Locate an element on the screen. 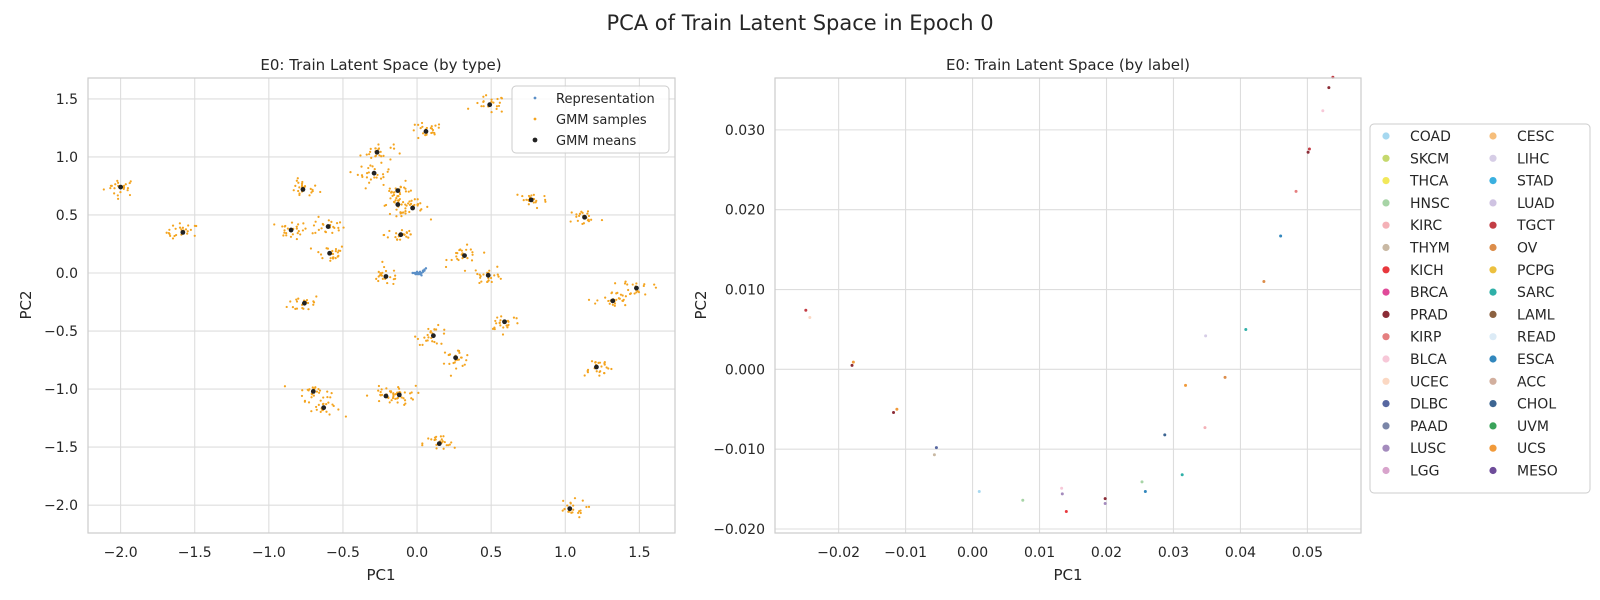 The image size is (1600, 600). legend-marker-pcpg is located at coordinates (1493, 270).